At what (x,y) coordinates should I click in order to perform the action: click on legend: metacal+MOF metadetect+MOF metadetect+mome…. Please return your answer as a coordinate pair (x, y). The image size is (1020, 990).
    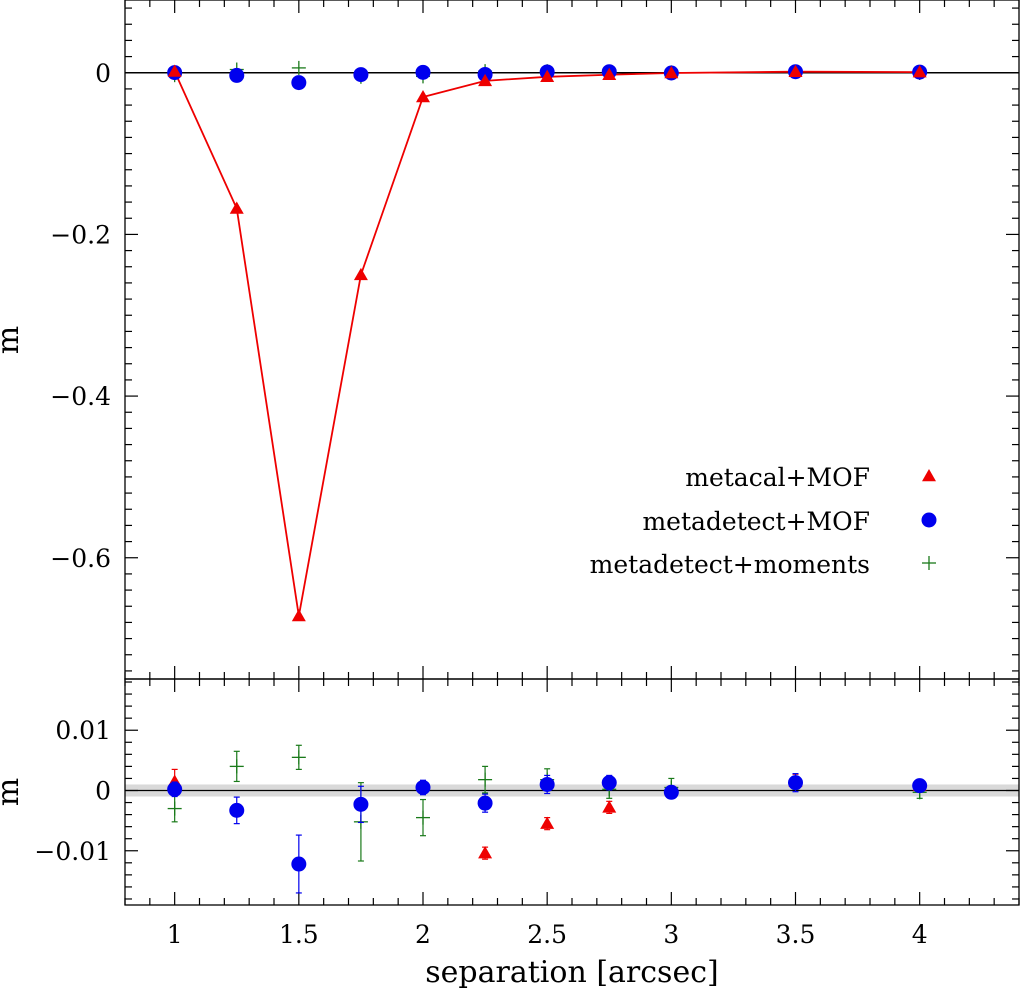
    Looking at the image, I should click on (763, 521).